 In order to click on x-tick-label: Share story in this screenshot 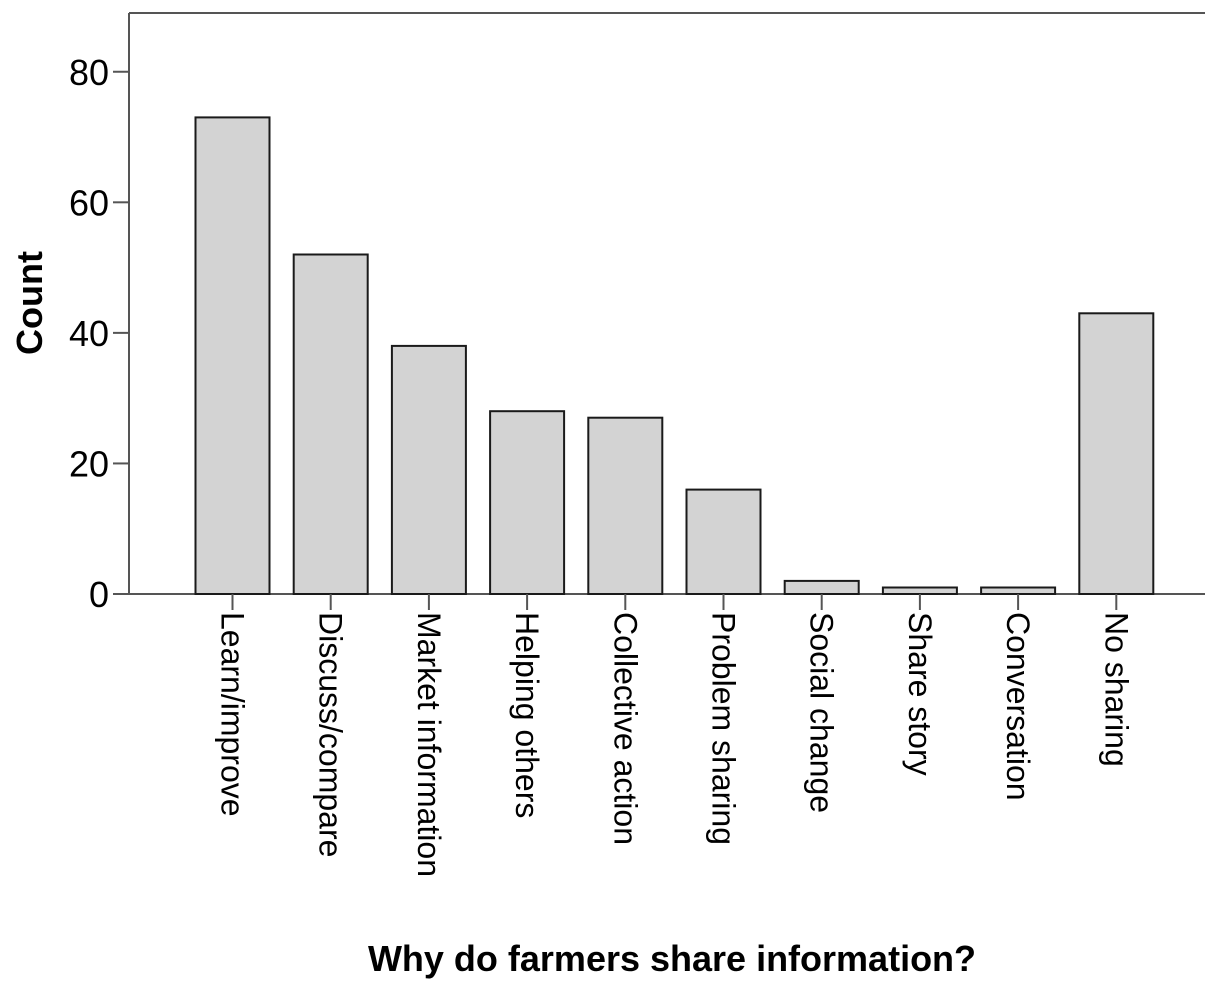, I will do `click(920, 694)`.